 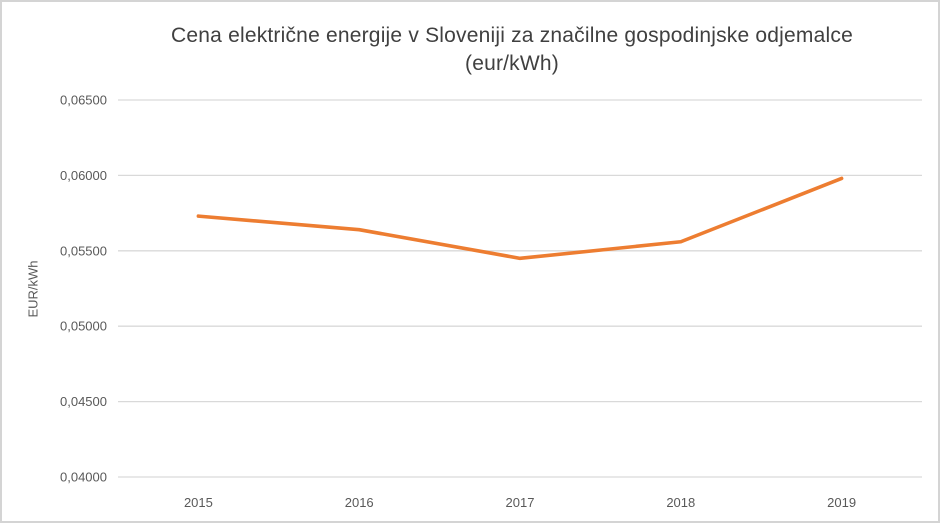 I want to click on x-tick-label: 2016, so click(x=359, y=502).